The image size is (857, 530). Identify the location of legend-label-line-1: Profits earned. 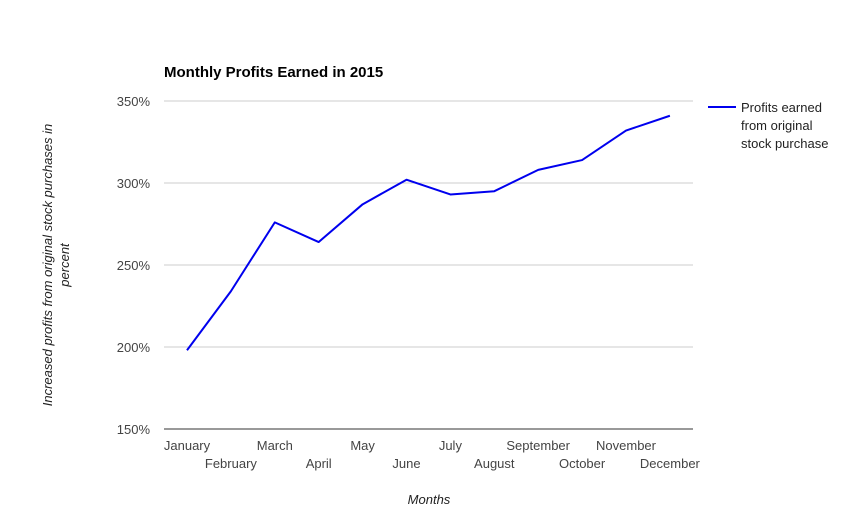
(781, 107).